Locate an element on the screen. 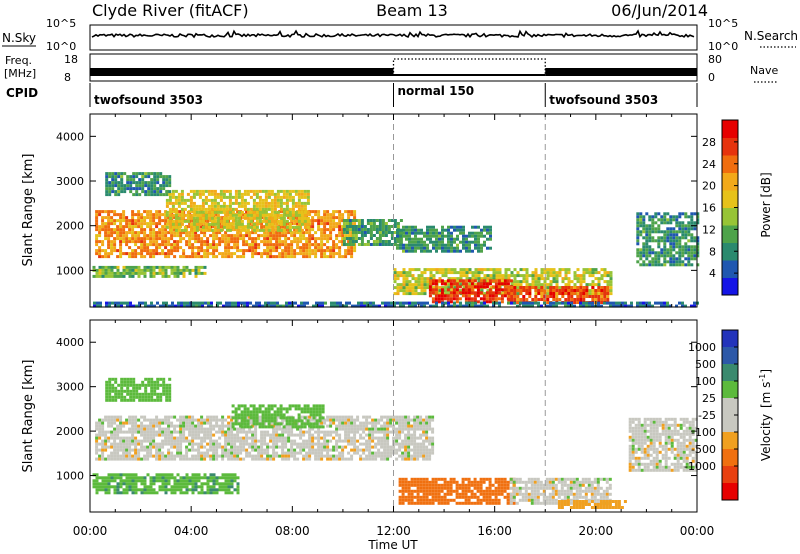 The width and height of the screenshot is (800, 554). velocity-label-close: ] is located at coordinates (766, 371).